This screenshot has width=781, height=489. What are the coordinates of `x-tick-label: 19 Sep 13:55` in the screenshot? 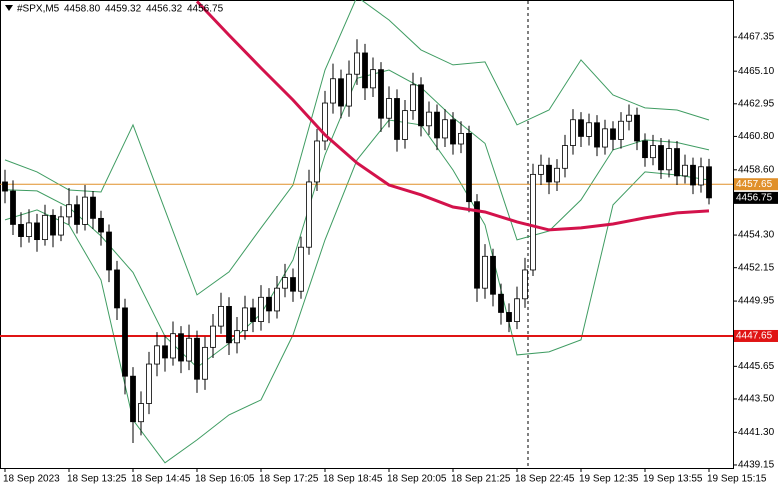 It's located at (673, 479).